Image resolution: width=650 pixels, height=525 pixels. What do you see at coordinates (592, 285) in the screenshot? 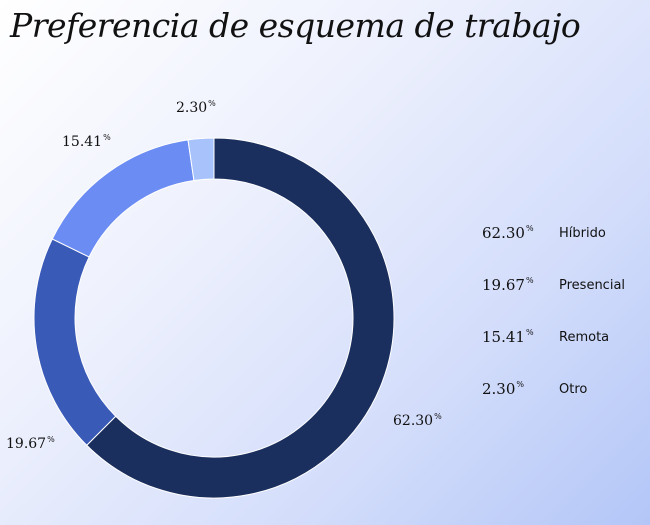
I see `legend-label-presencial: Presencial` at bounding box center [592, 285].